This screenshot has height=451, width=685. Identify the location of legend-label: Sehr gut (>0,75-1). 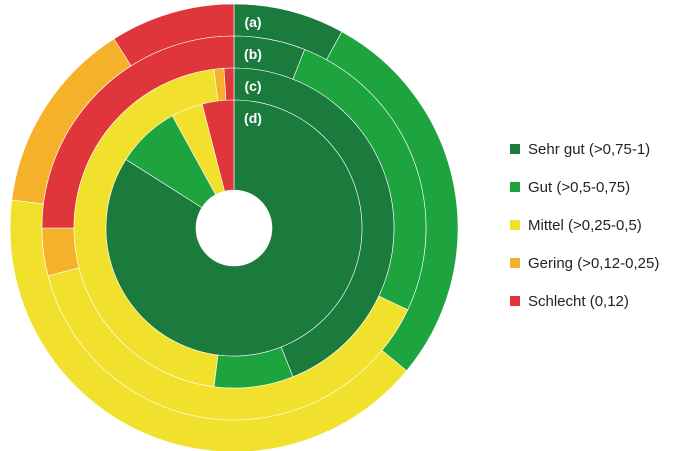
(589, 149).